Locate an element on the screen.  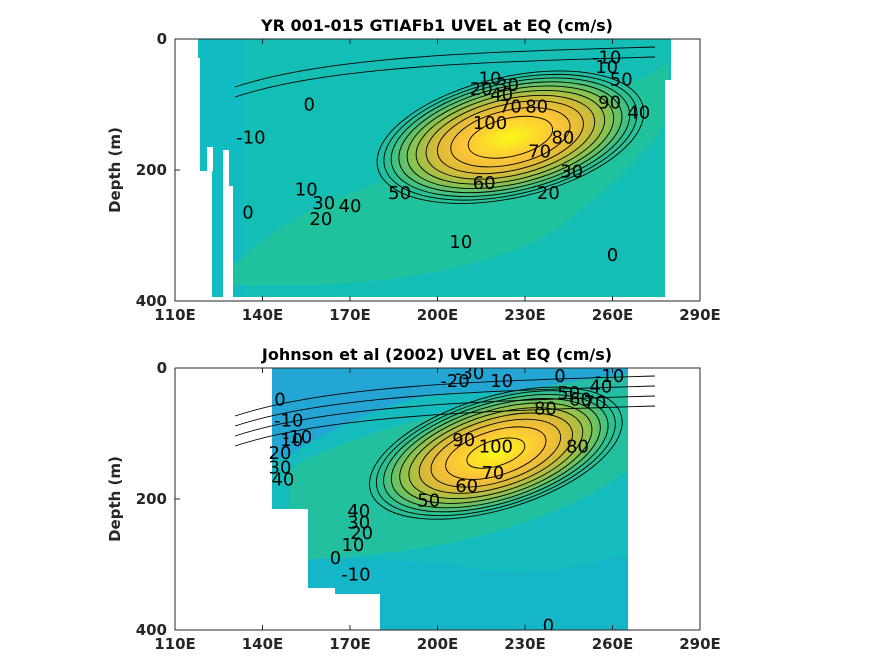
bottom-x-tick-label: 290E is located at coordinates (700, 644).